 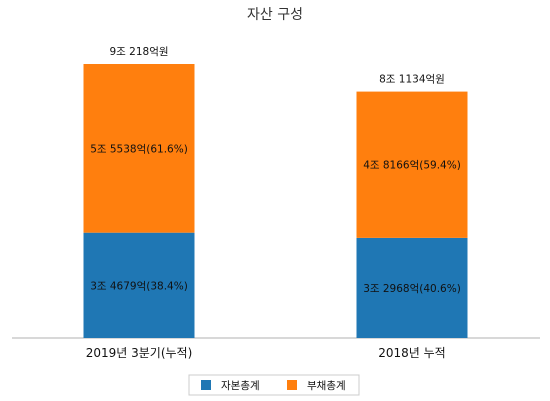 I want to click on legend: 자본총계 부채총계, so click(x=274, y=385).